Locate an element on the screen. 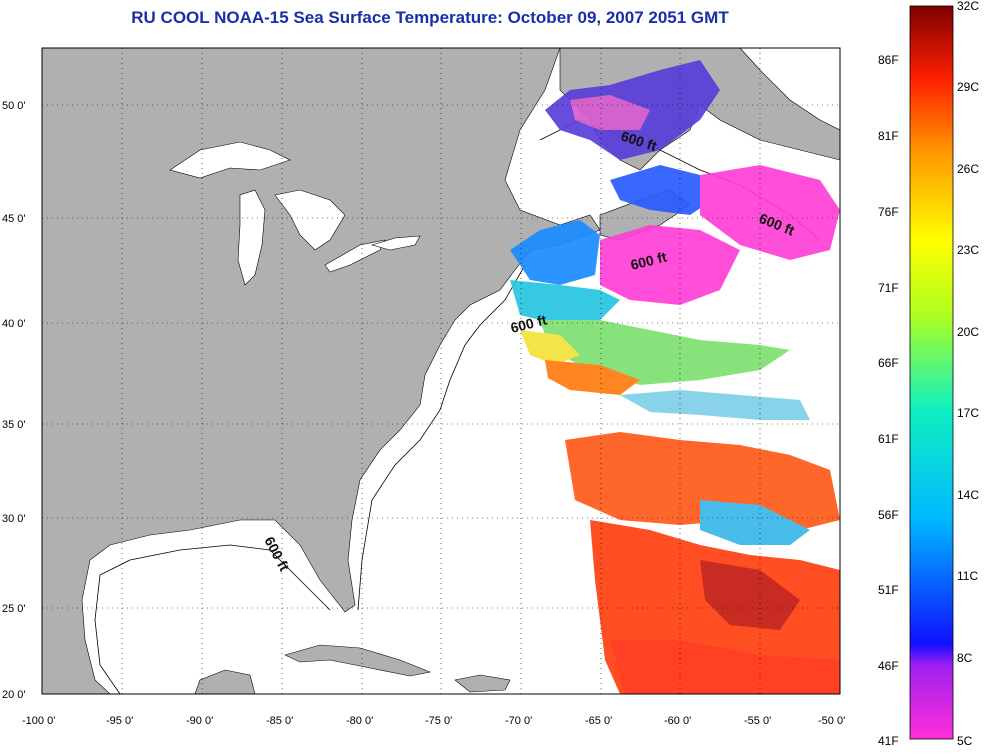  colorbar-fahrenheit-labels: 86F 81F 76F 71F 66F 61F 56F 51F 46F 41F is located at coordinates (888, 400).